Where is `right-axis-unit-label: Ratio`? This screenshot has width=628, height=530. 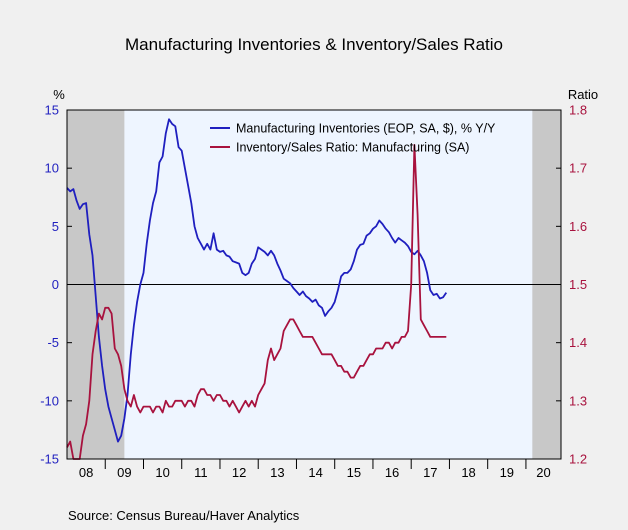 right-axis-unit-label: Ratio is located at coordinates (583, 94).